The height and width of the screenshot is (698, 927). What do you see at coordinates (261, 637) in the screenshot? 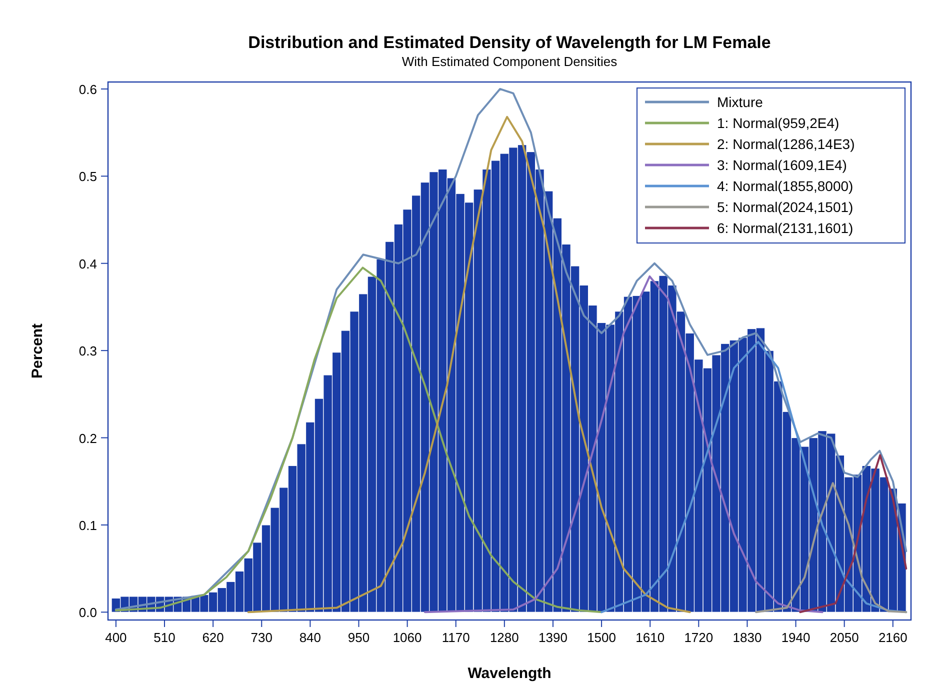
I see `x-tick-label: 730` at bounding box center [261, 637].